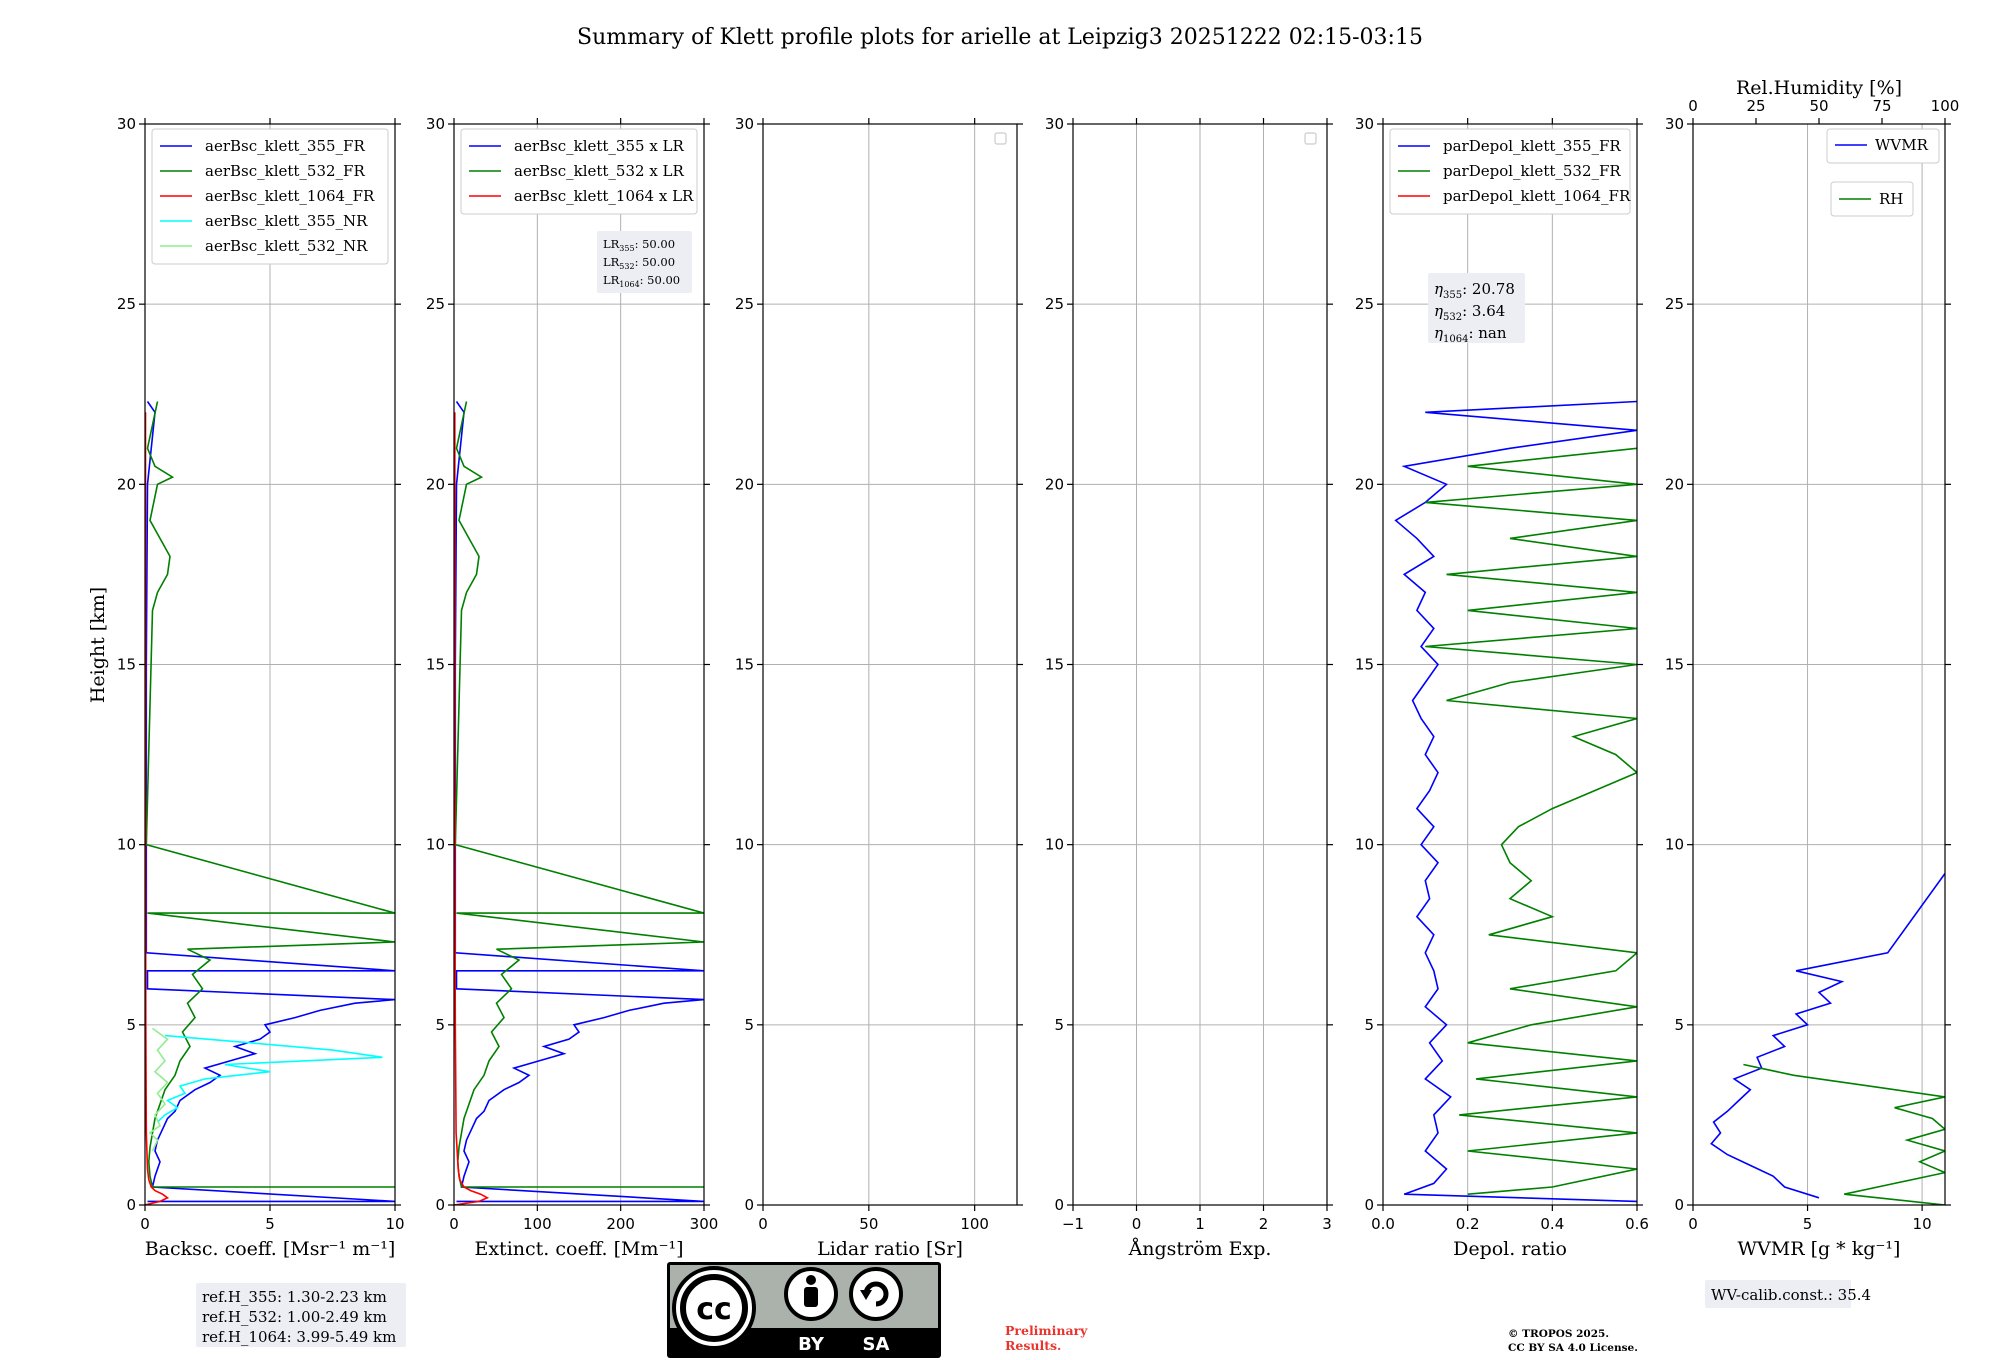  What do you see at coordinates (1531, 821) in the screenshot?
I see `series-line-parDepol_klett_532_FR` at bounding box center [1531, 821].